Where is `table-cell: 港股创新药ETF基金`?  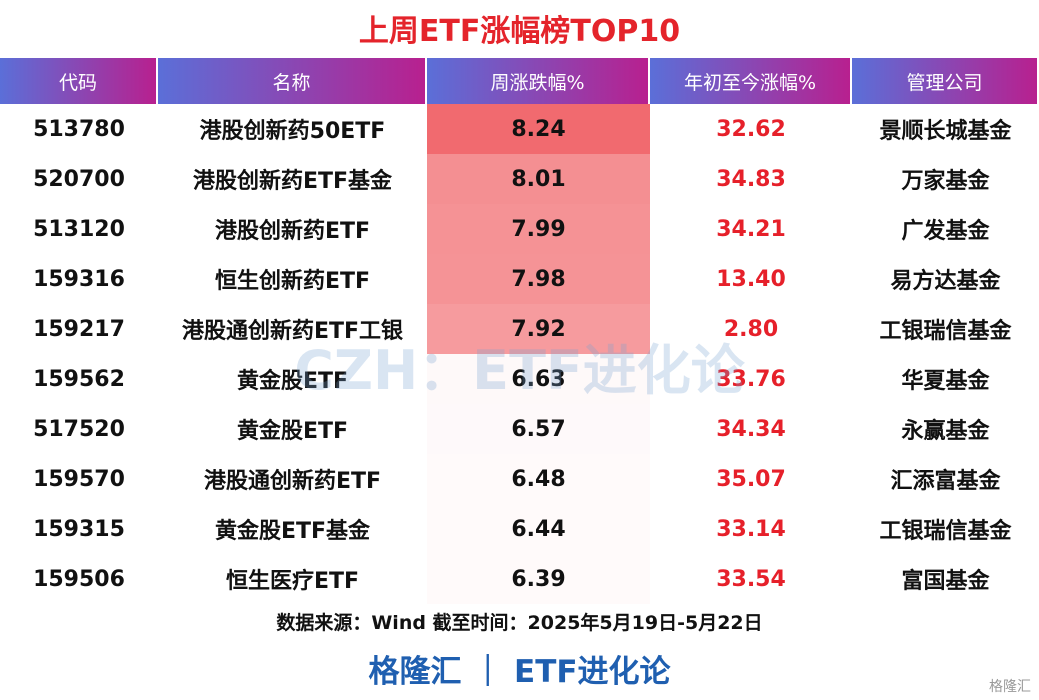
table-cell: 港股创新药ETF基金 is located at coordinates (292, 181).